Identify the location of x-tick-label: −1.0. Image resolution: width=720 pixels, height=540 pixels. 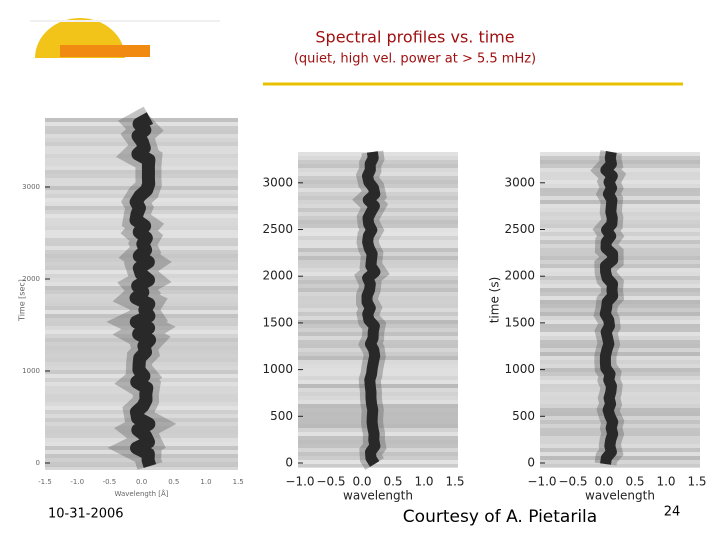
(299, 482).